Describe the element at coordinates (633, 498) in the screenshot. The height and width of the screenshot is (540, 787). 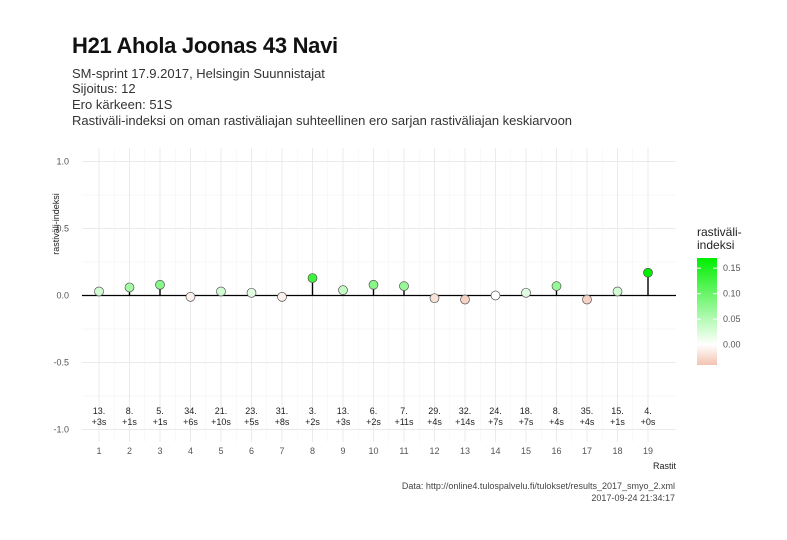
I see `timestamp-caption: 2017-09-24 21:34:17` at that location.